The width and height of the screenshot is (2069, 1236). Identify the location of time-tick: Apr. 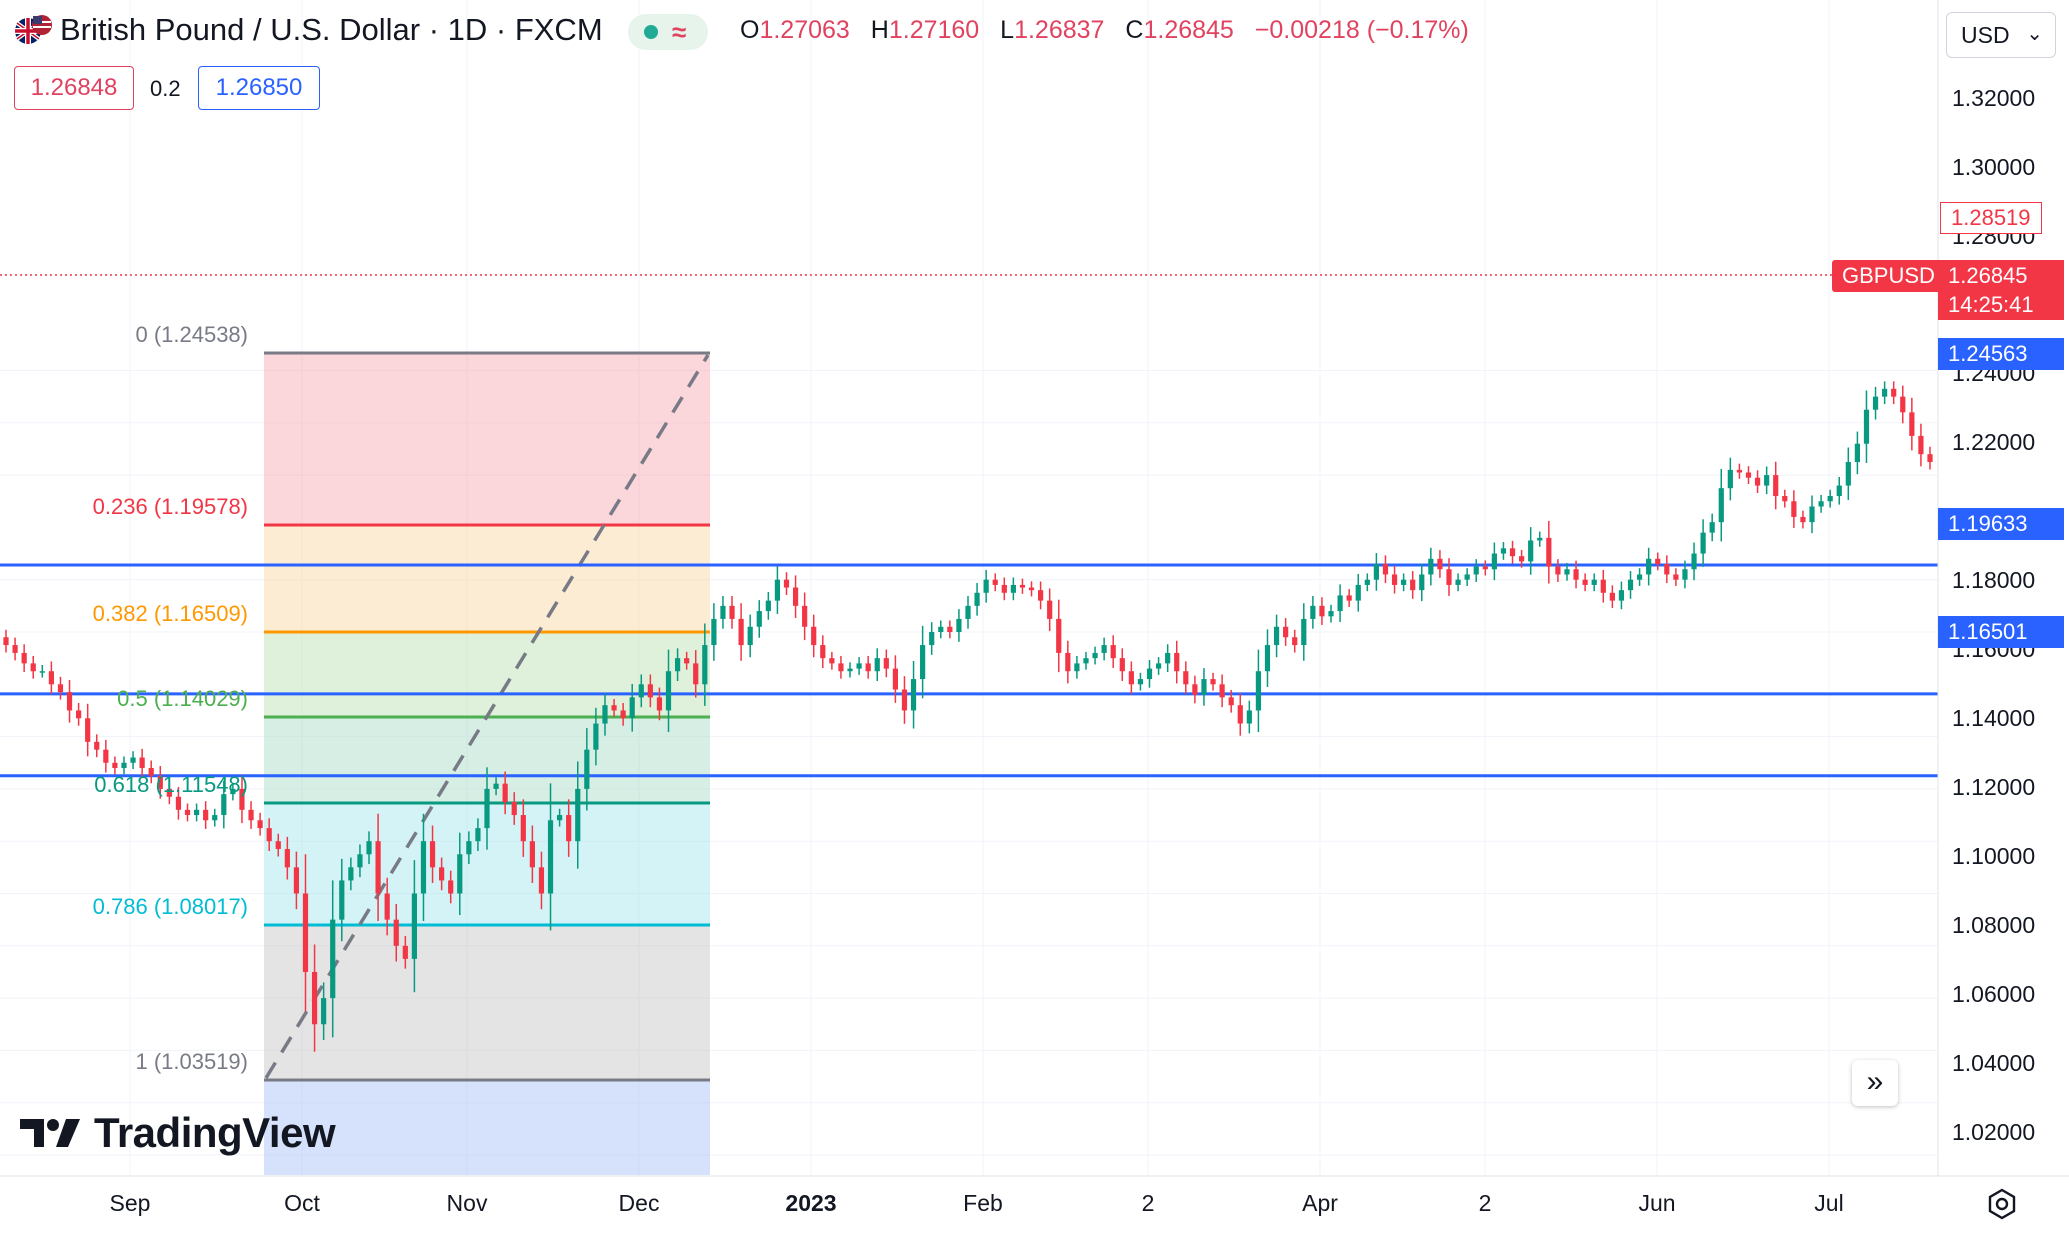
(1320, 1203).